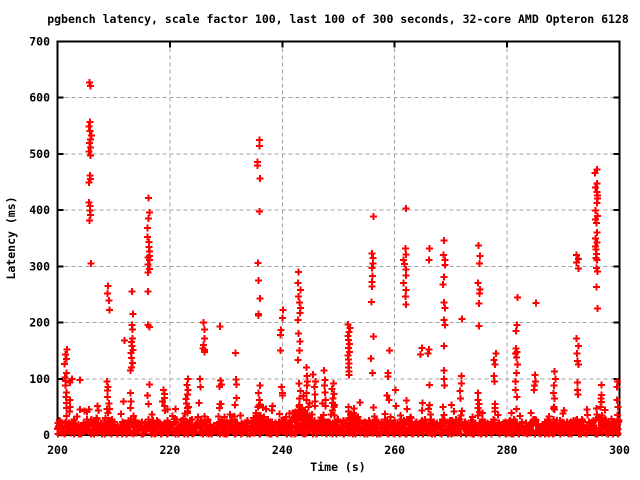  I want to click on y-tick-label: 600, so click(39, 98).